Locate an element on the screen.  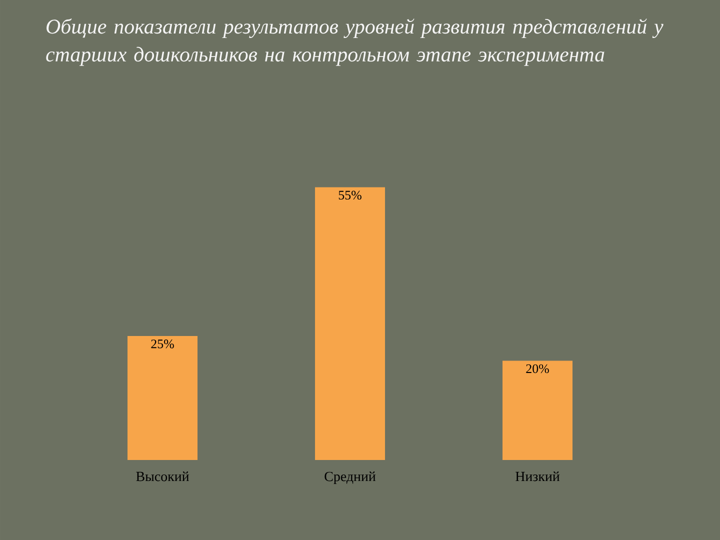
data-label: 25% is located at coordinates (162, 344).